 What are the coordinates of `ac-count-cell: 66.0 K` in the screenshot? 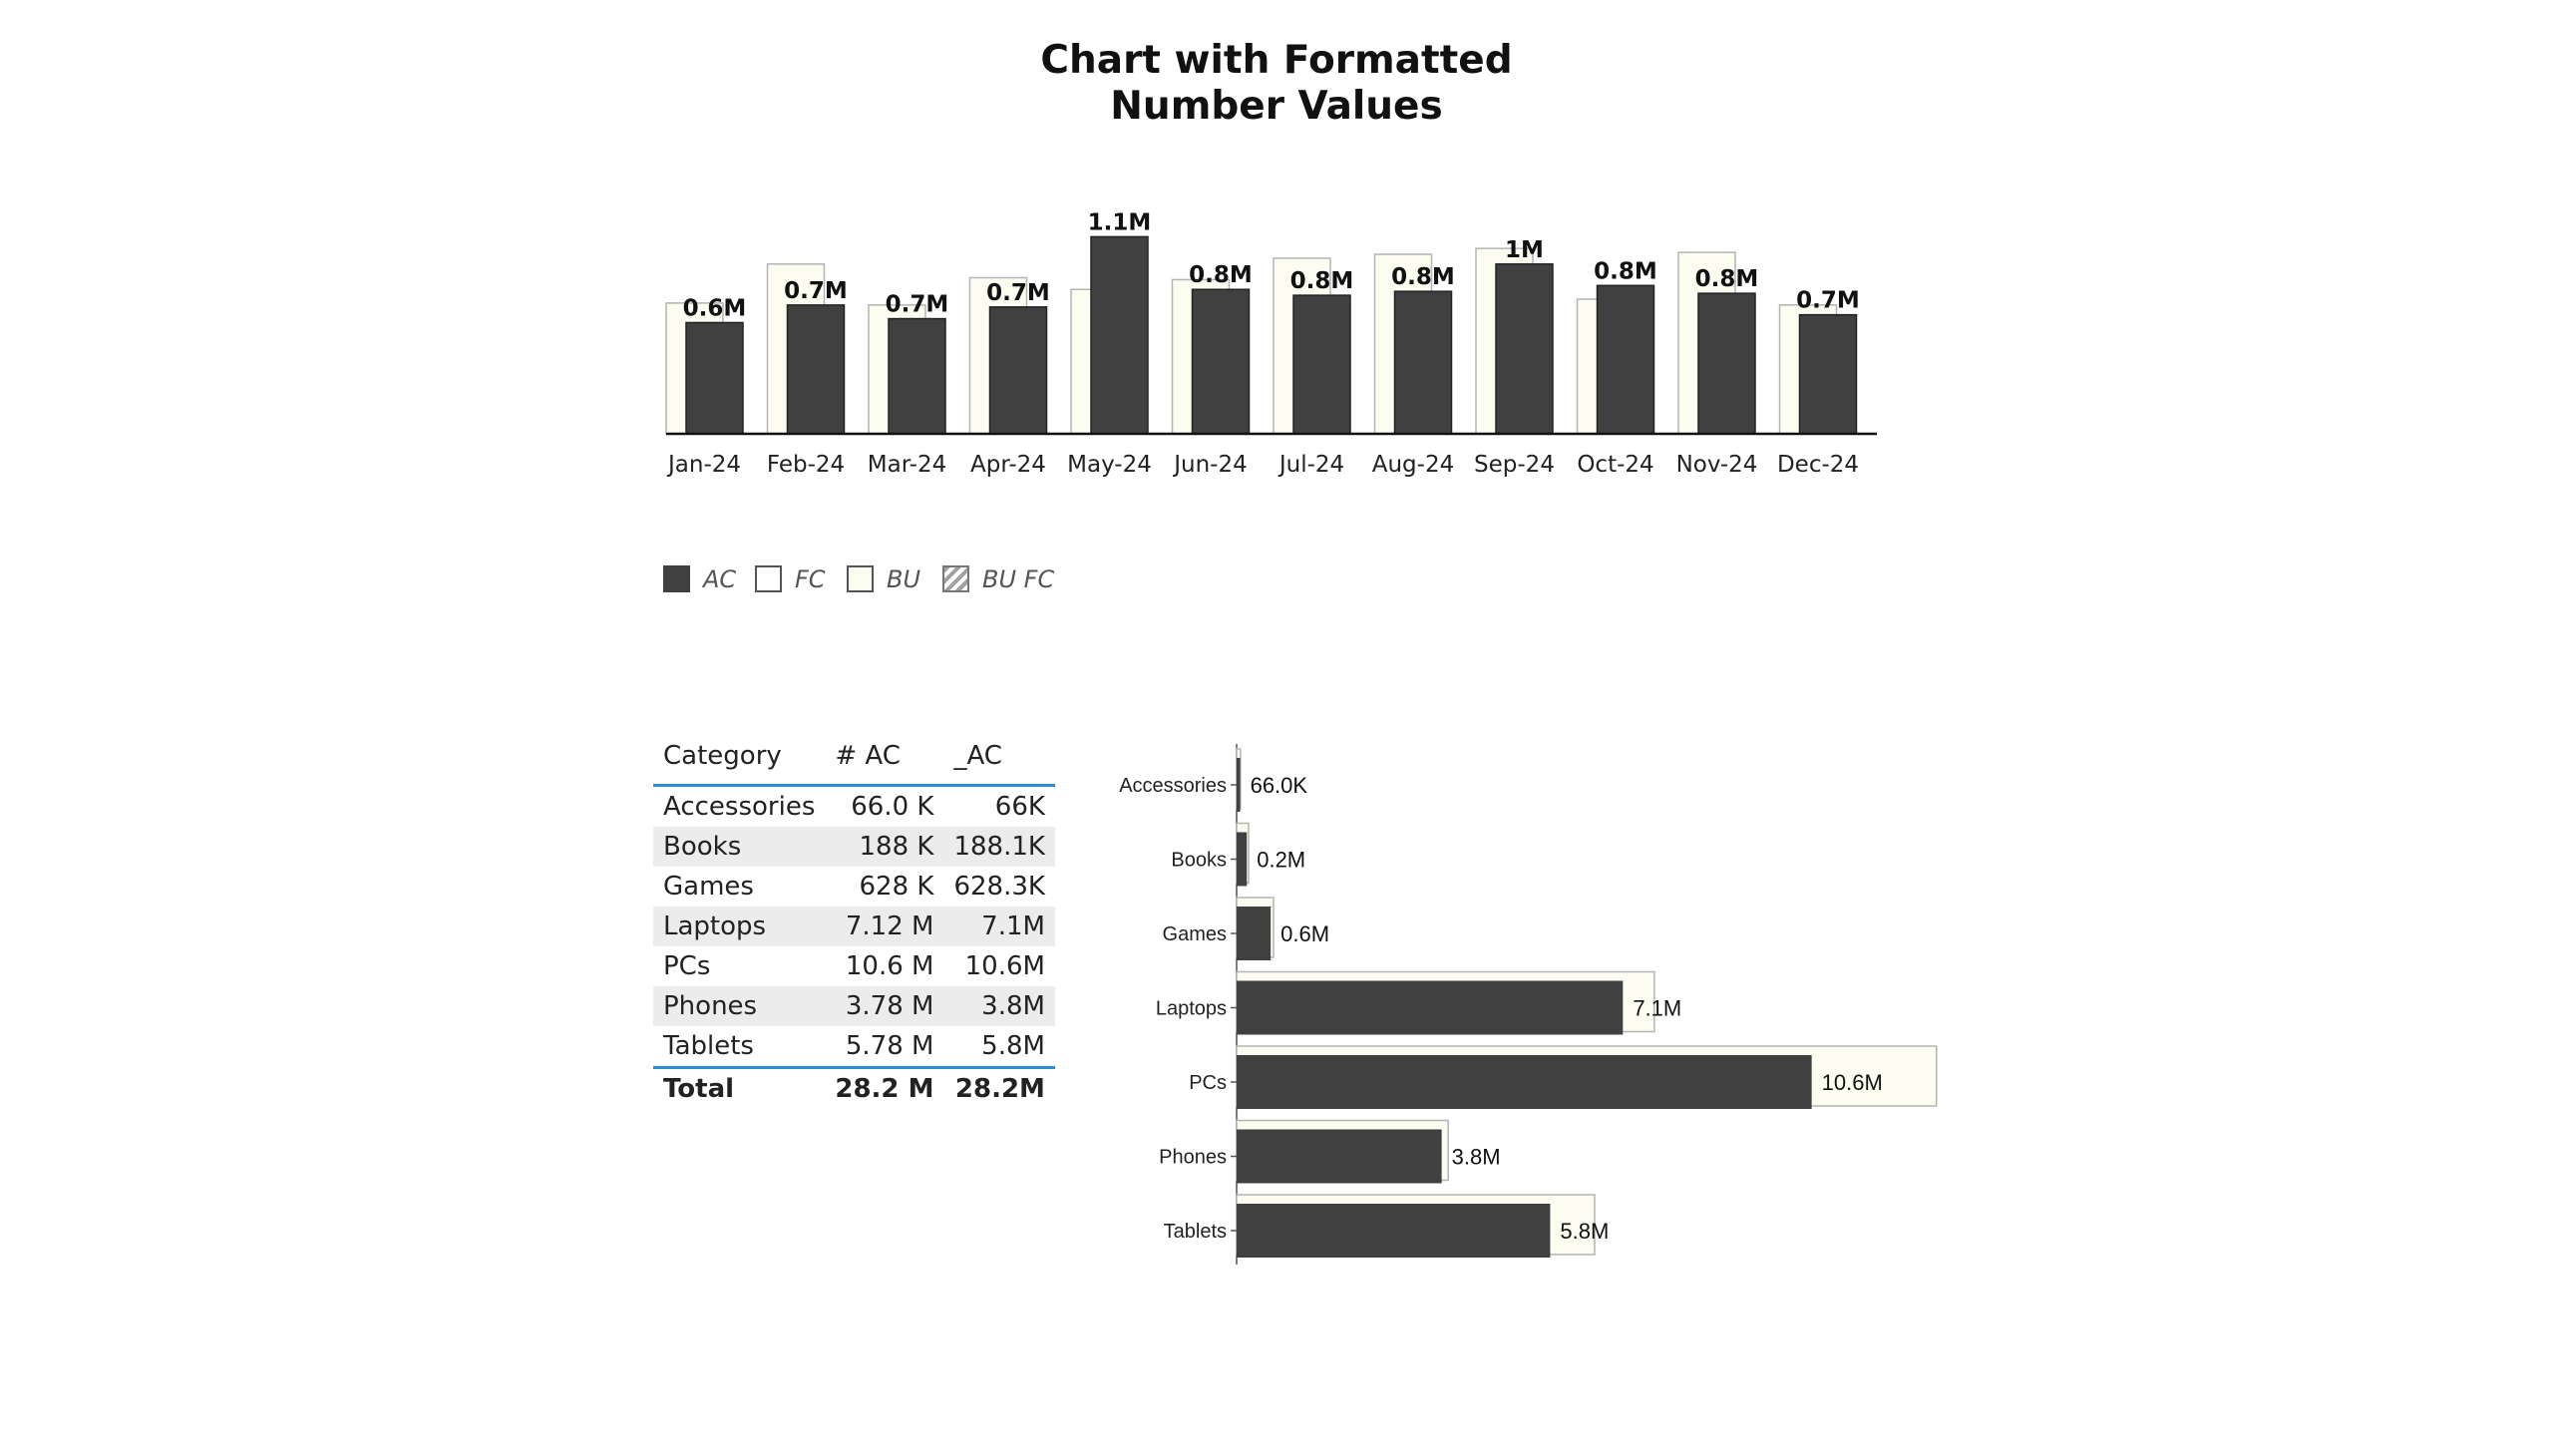 It's located at (893, 807).